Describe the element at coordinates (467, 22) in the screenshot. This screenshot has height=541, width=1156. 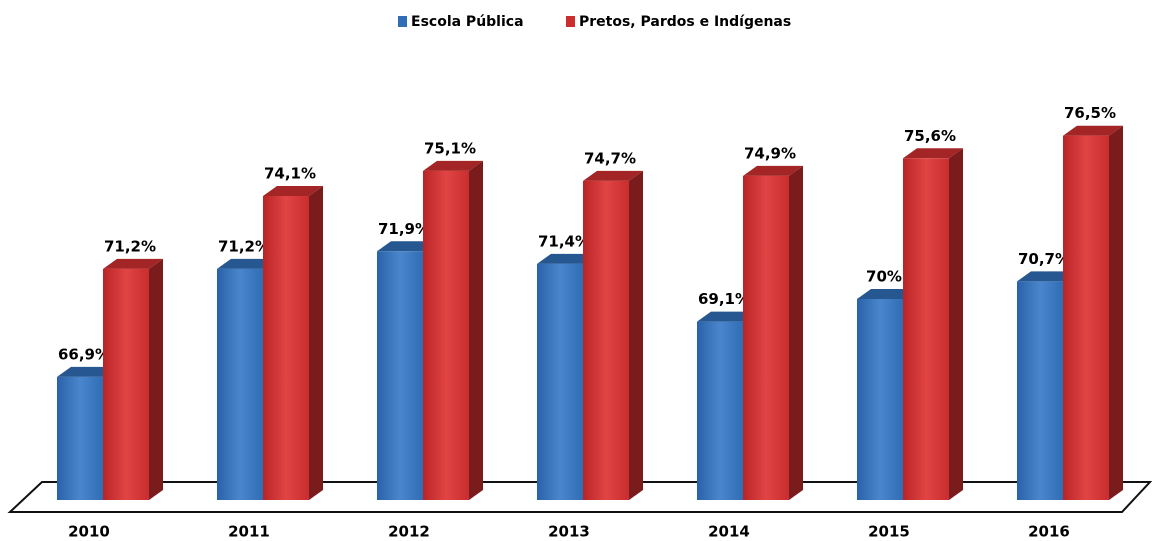
I see `legend-label: Escola Pública` at that location.